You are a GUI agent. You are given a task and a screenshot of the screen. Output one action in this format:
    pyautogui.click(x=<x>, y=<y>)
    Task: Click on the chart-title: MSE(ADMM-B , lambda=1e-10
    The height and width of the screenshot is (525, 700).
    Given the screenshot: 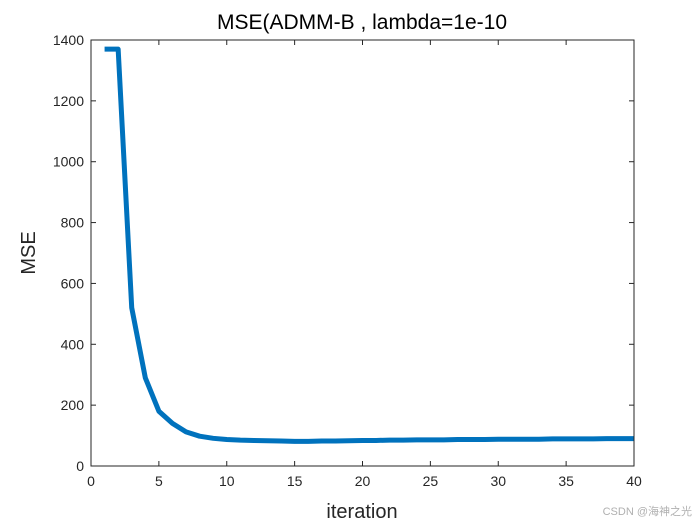 What is the action you would take?
    pyautogui.click(x=362, y=22)
    